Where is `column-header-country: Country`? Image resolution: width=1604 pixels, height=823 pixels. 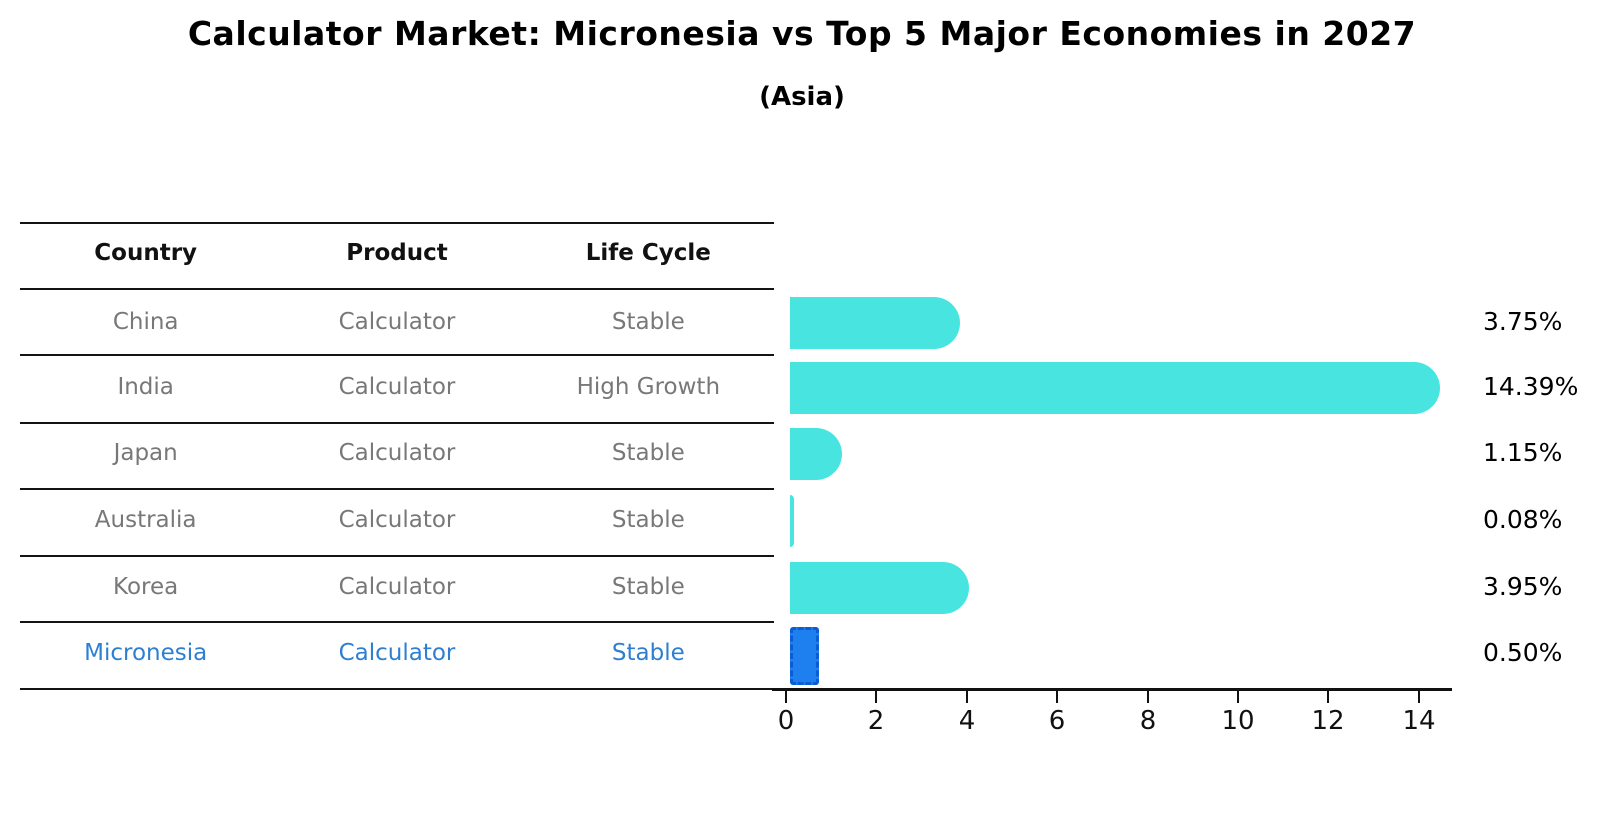
column-header-country: Country is located at coordinates (146, 253).